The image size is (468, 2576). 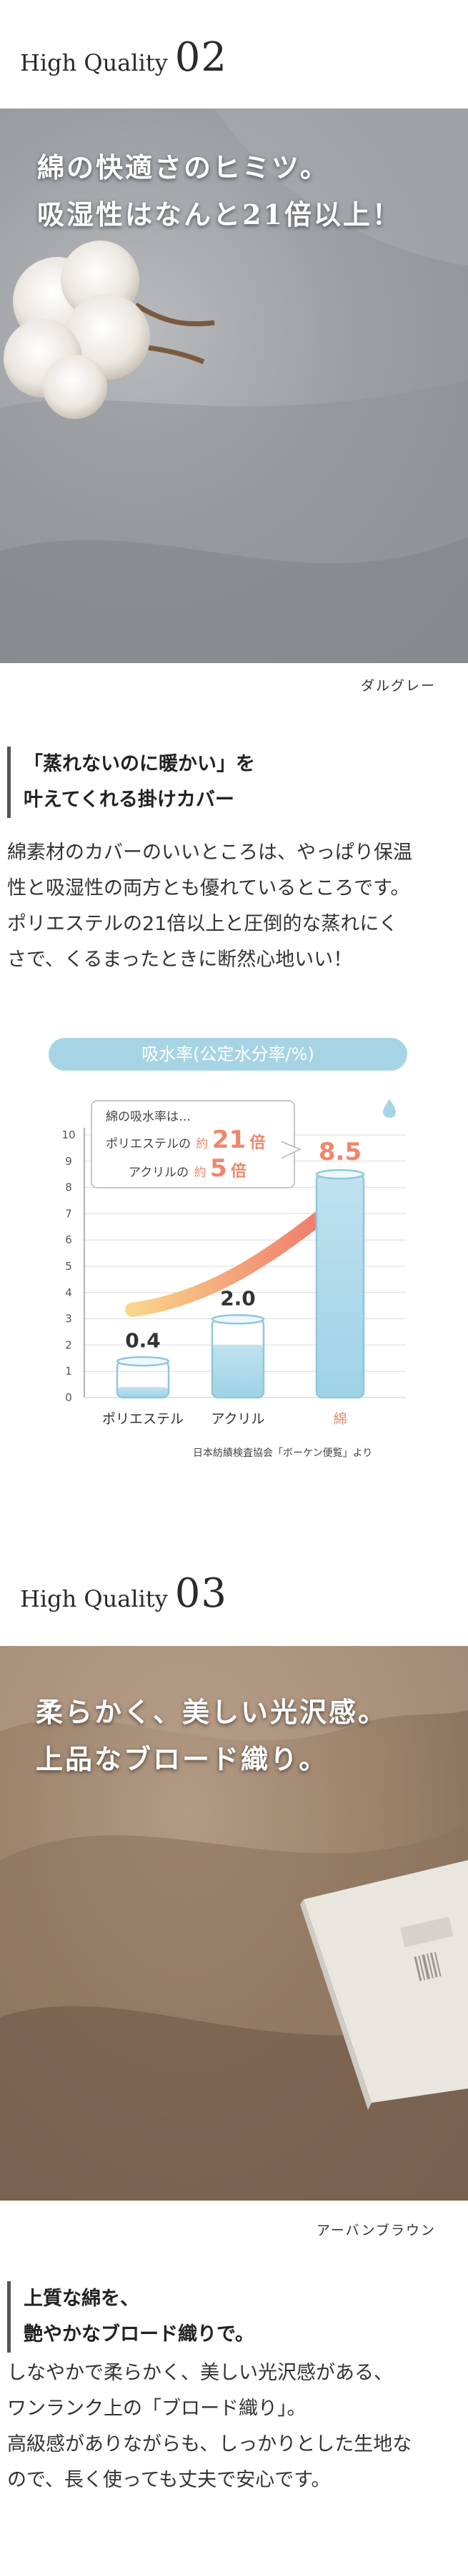 I want to click on description-line: ので、長く使っても丈夫で安心です。, so click(x=169, y=2480).